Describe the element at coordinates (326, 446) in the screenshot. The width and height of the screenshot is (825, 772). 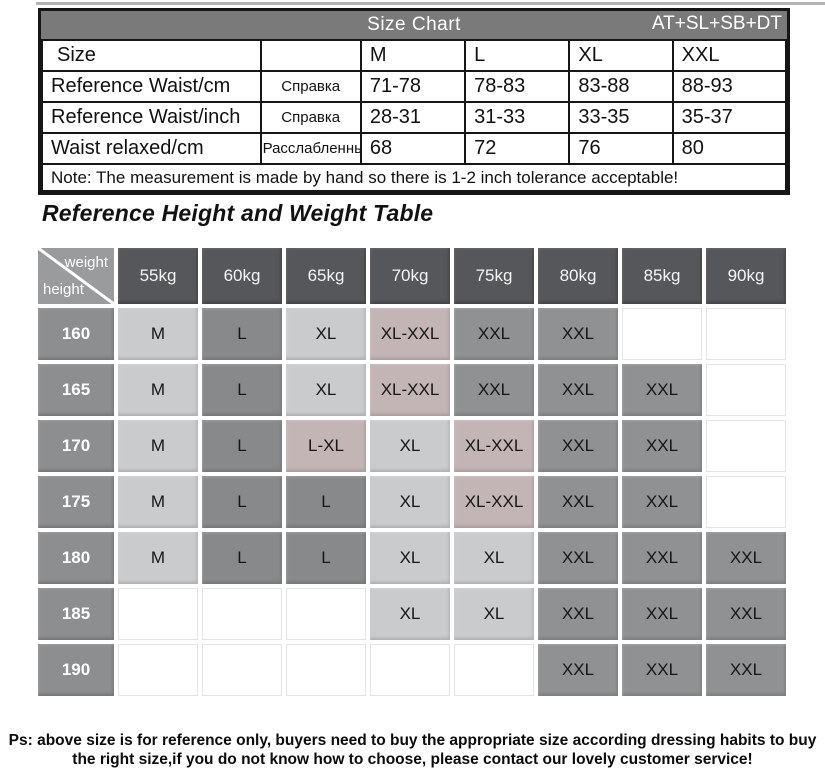
I see `size-cell: L-XL` at that location.